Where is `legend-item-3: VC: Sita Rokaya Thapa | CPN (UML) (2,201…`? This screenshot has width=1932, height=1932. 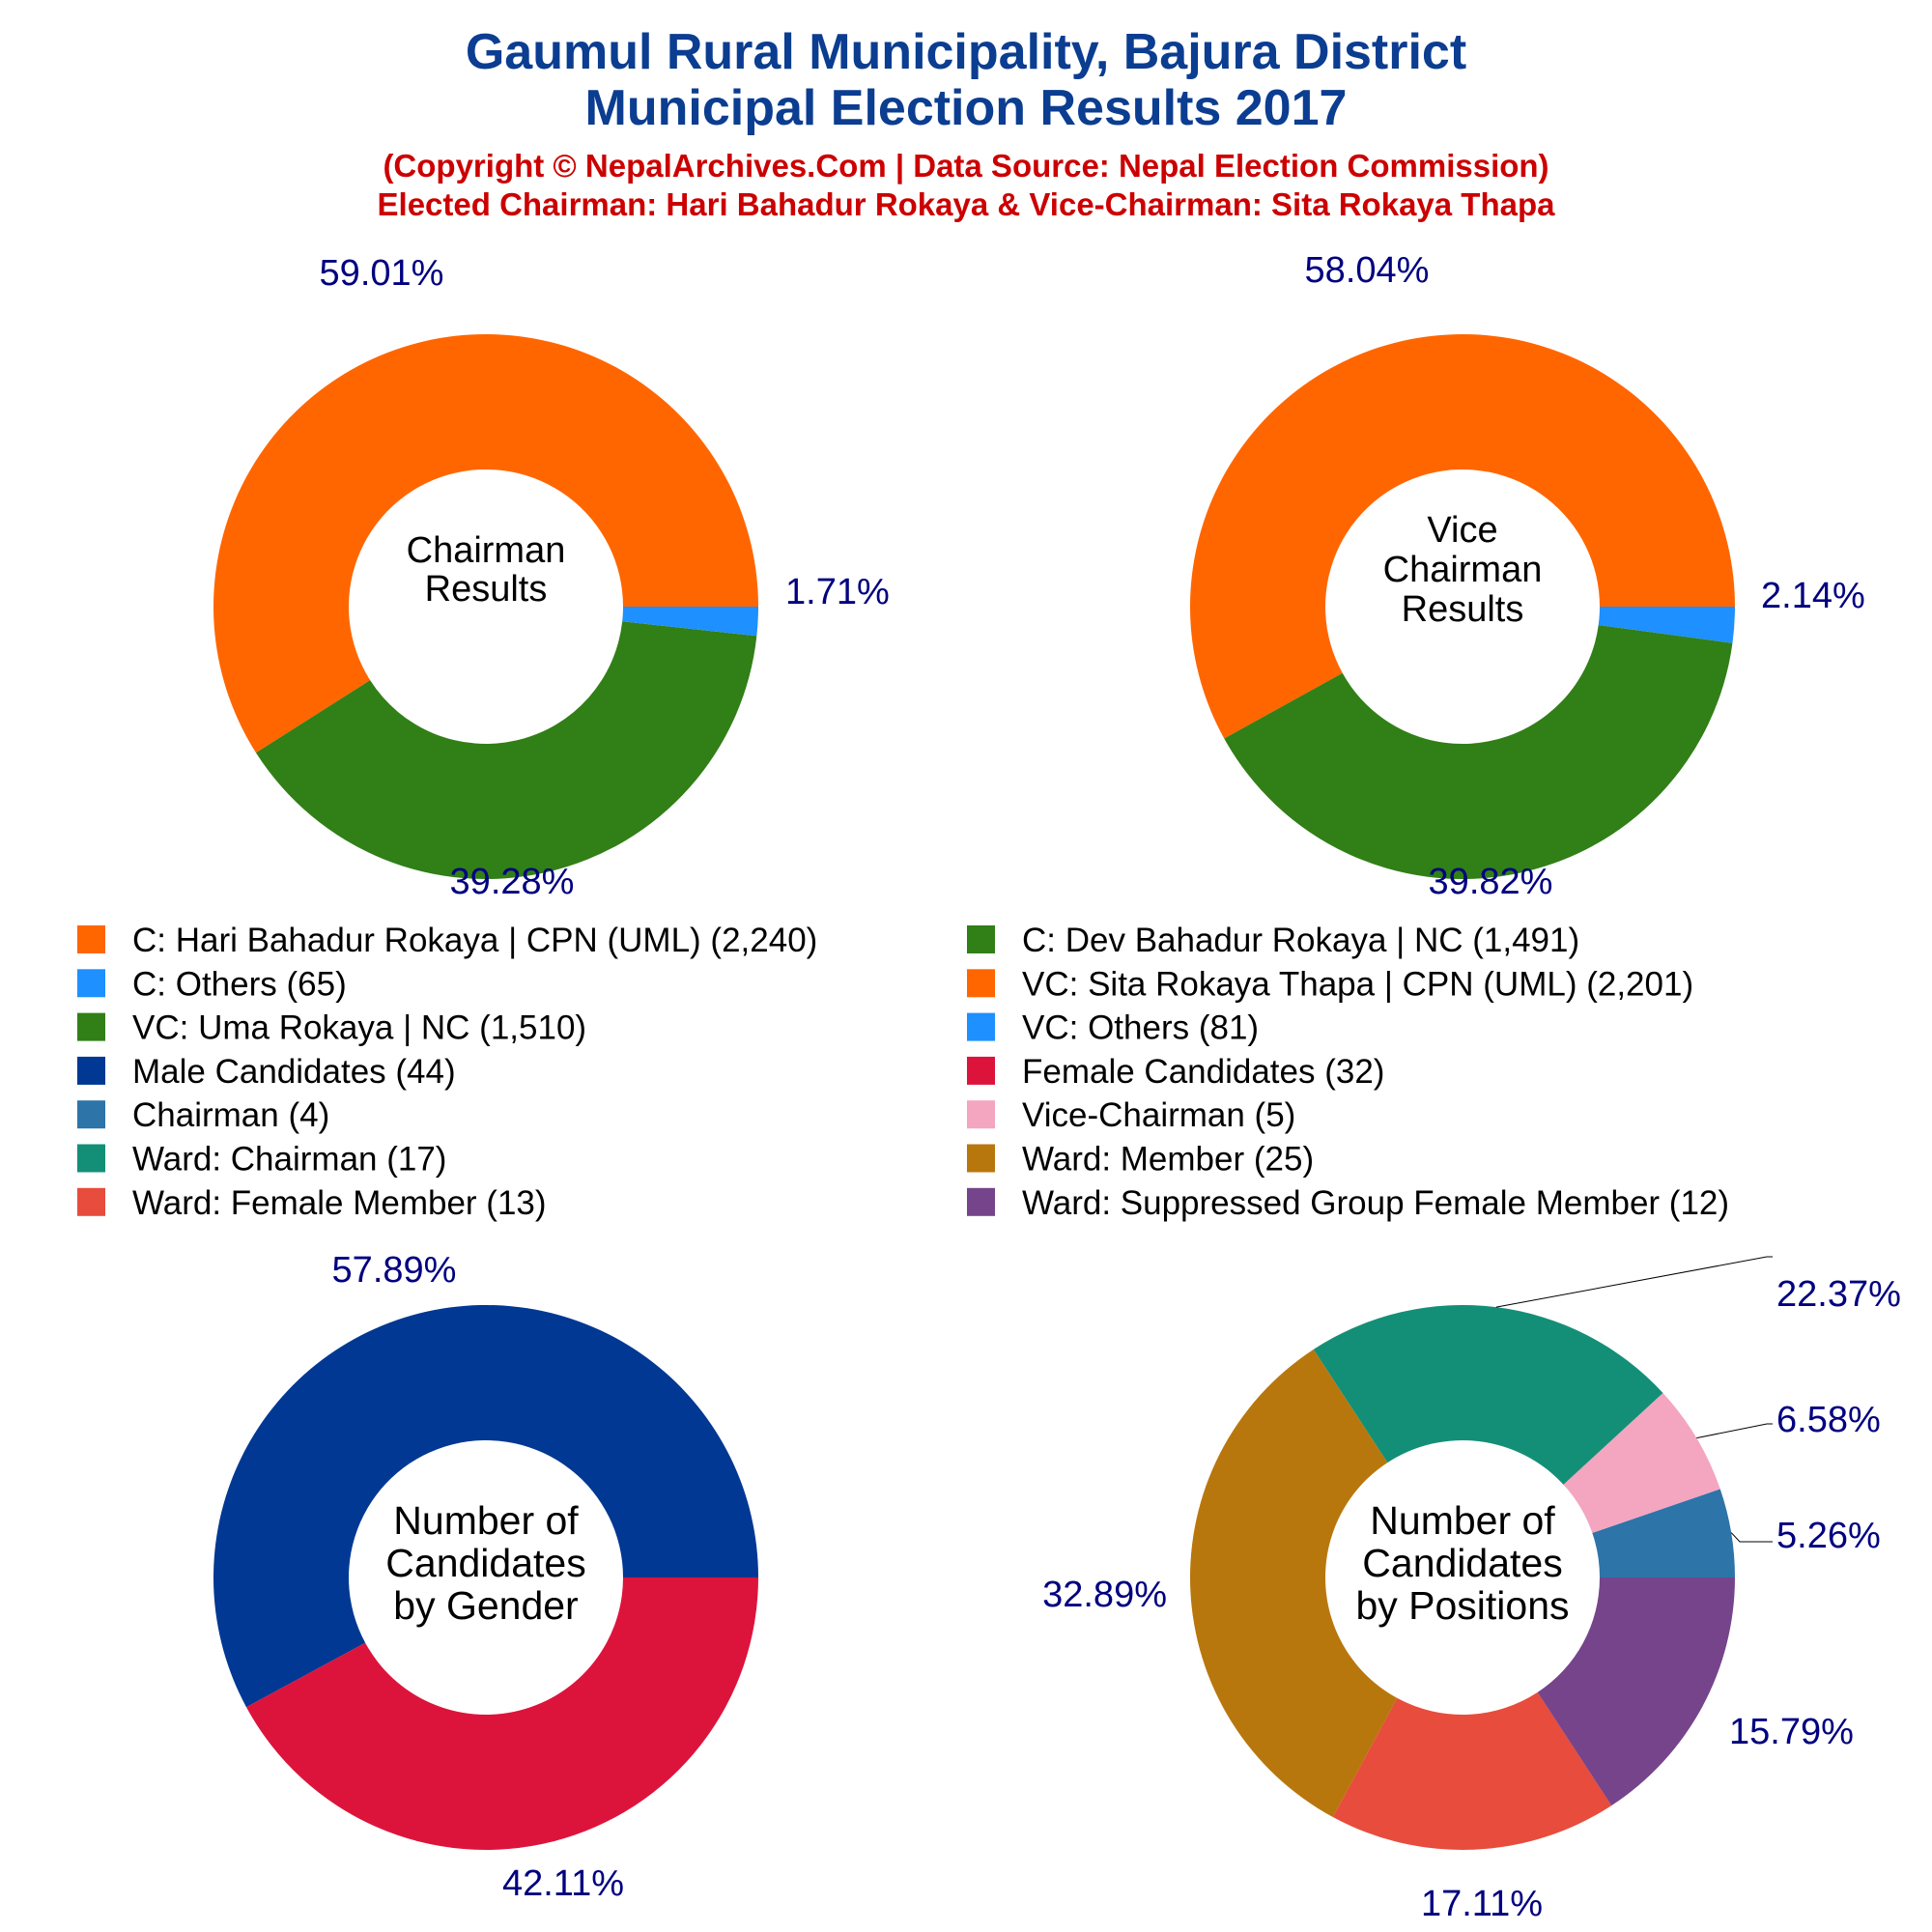 legend-item-3: VC: Sita Rokaya Thapa | CPN (UML) (2,201… is located at coordinates (1330, 984).